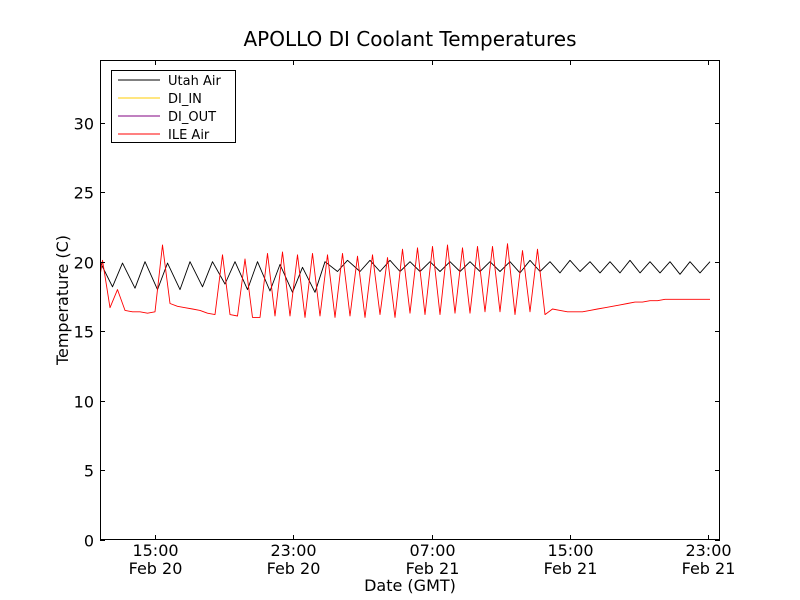 The width and height of the screenshot is (800, 600). I want to click on series-line-utah-air, so click(405, 276).